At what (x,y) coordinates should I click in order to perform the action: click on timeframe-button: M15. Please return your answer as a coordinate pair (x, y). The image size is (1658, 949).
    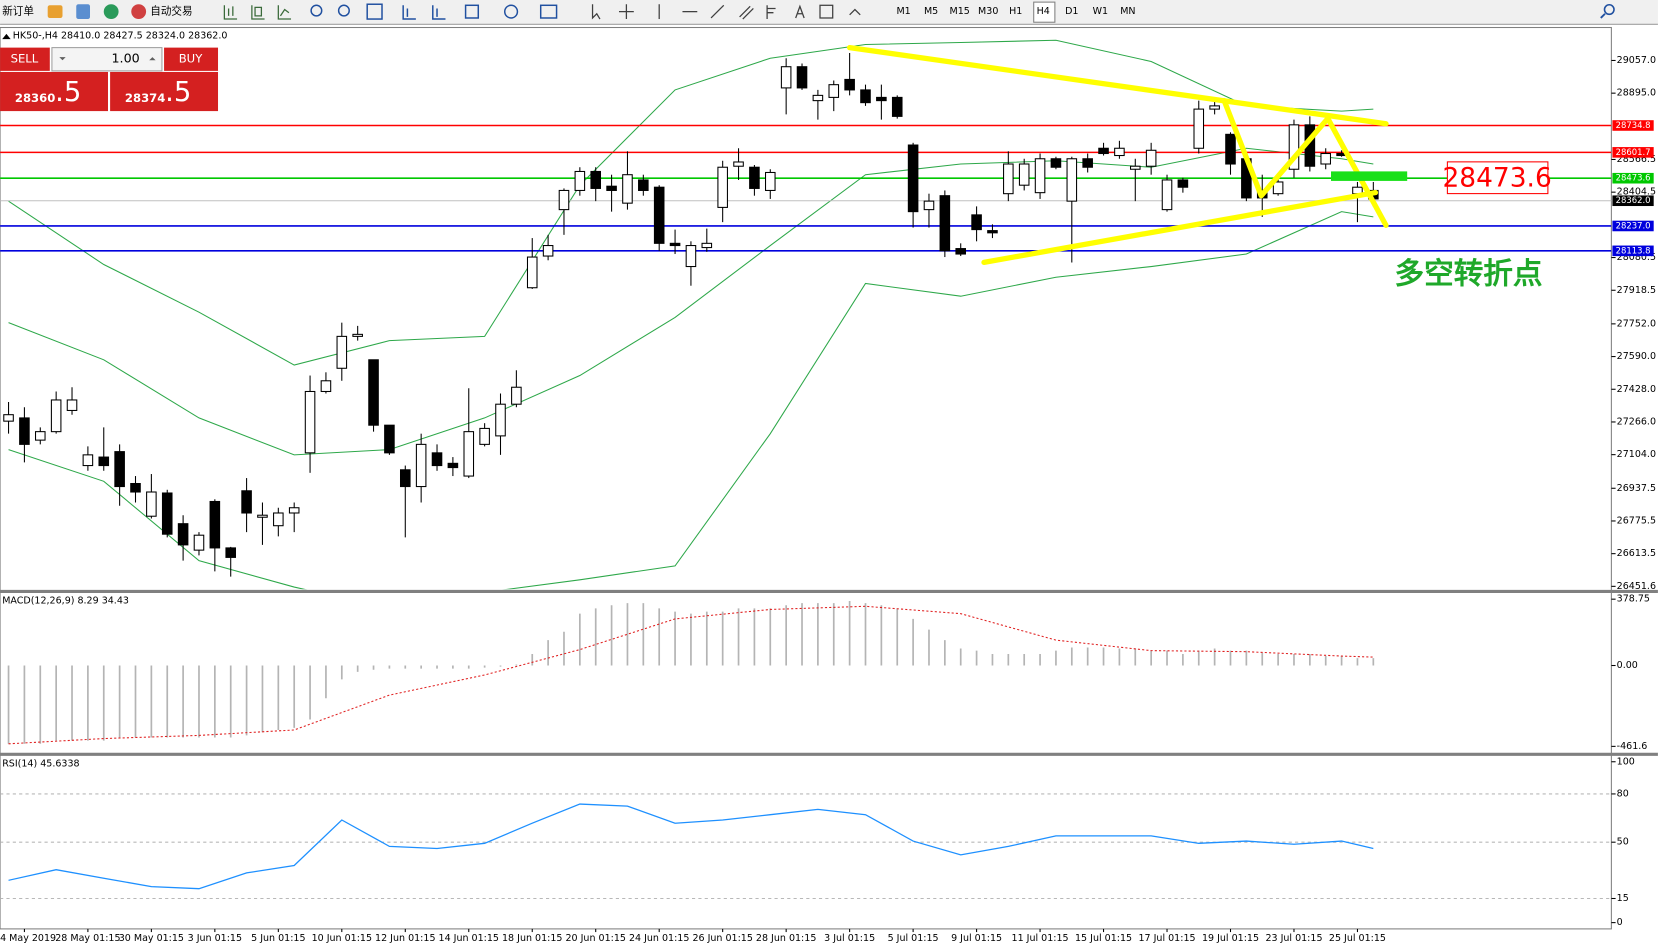
    Looking at the image, I should click on (959, 11).